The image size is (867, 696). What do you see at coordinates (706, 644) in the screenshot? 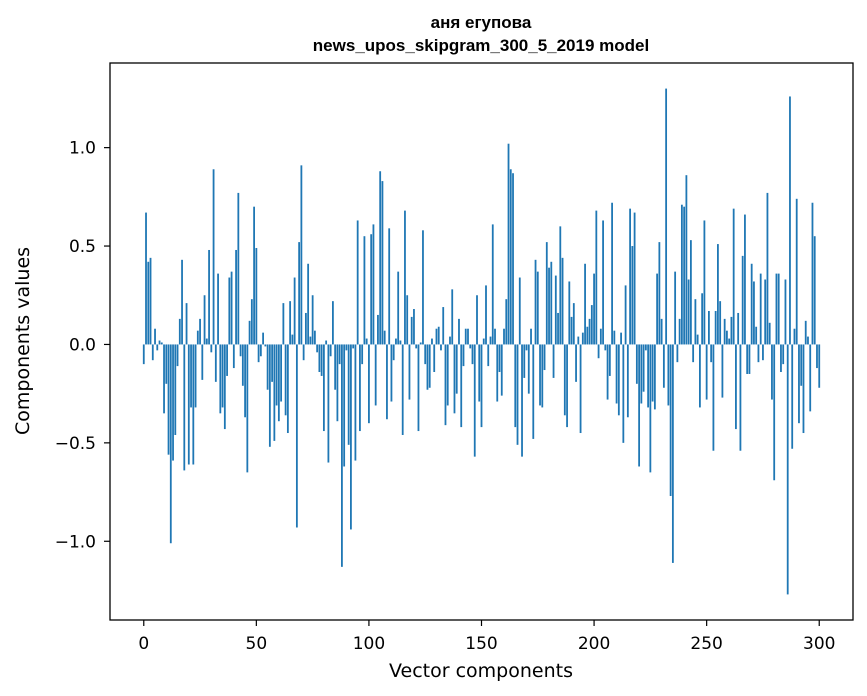
I see `x-tick-label: 250` at bounding box center [706, 644].